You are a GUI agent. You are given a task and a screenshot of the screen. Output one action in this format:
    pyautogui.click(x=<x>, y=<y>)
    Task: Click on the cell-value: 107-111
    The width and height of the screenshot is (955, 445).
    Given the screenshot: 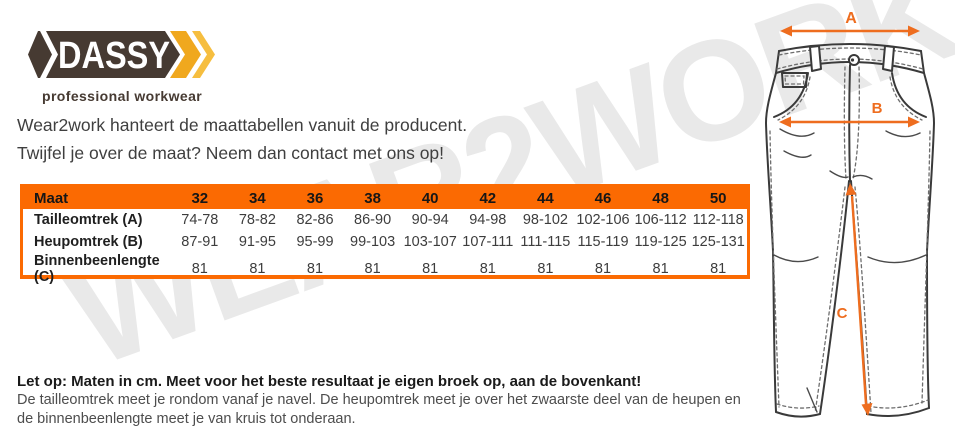 What is the action you would take?
    pyautogui.click(x=488, y=242)
    